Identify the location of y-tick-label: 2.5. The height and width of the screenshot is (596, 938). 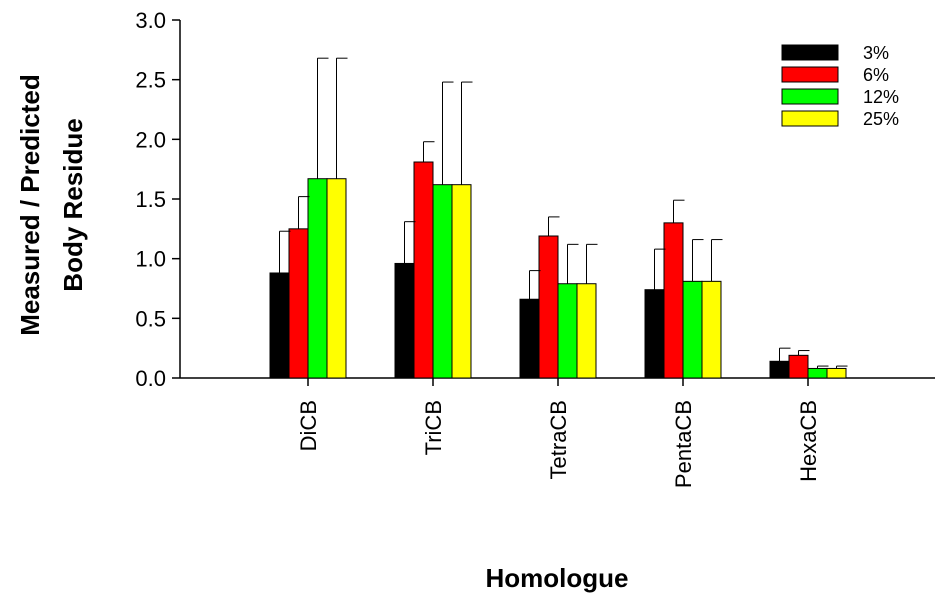
(150, 80).